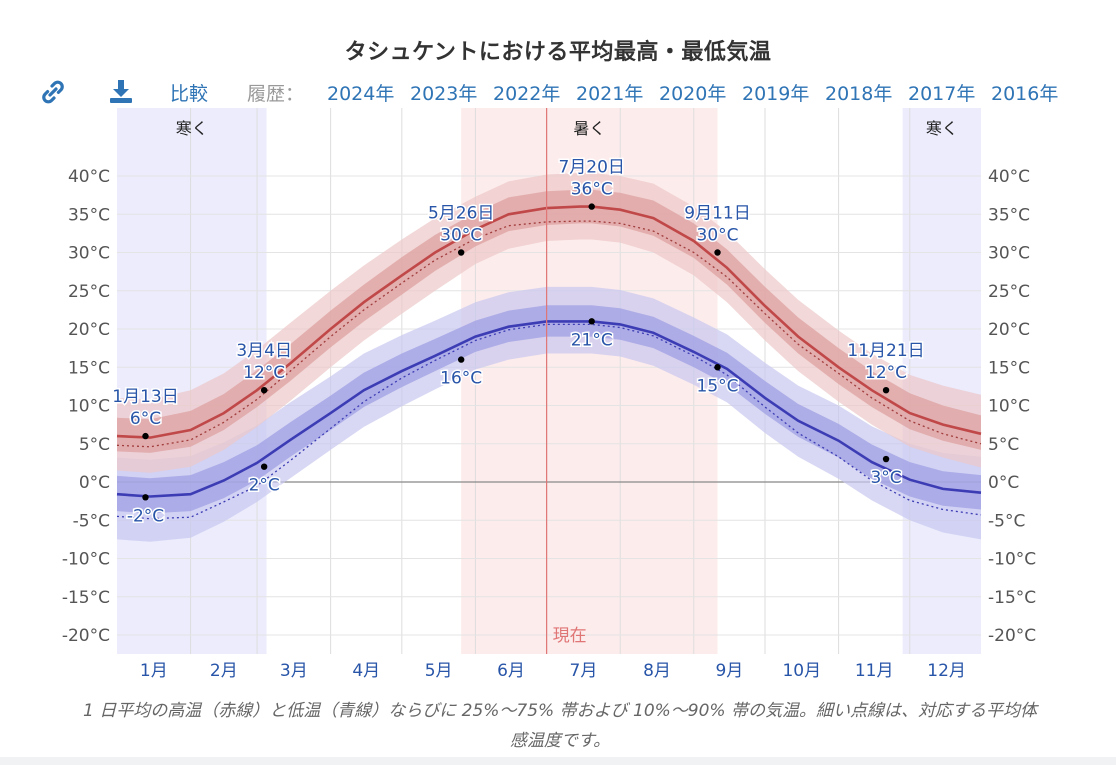 Image resolution: width=1116 pixels, height=765 pixels. I want to click on annotation-temp-label: -2°C, so click(145, 516).